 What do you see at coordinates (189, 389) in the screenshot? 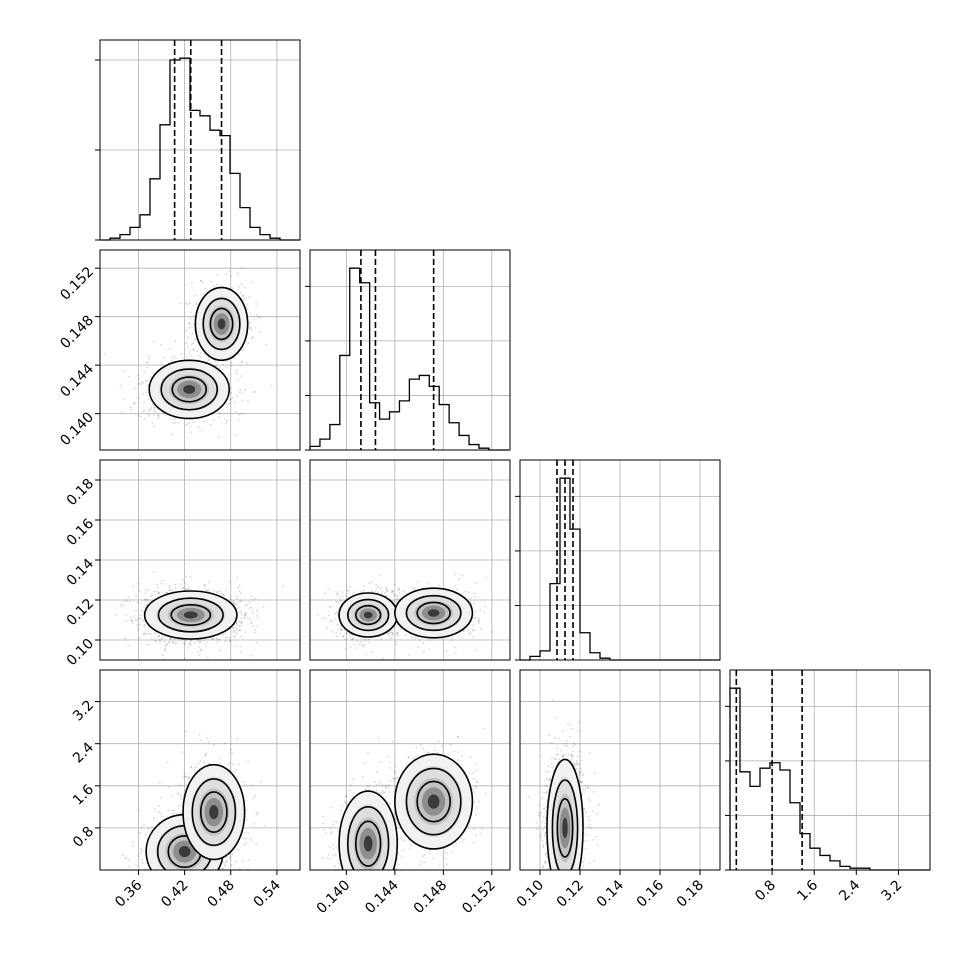
I see `density-level` at bounding box center [189, 389].